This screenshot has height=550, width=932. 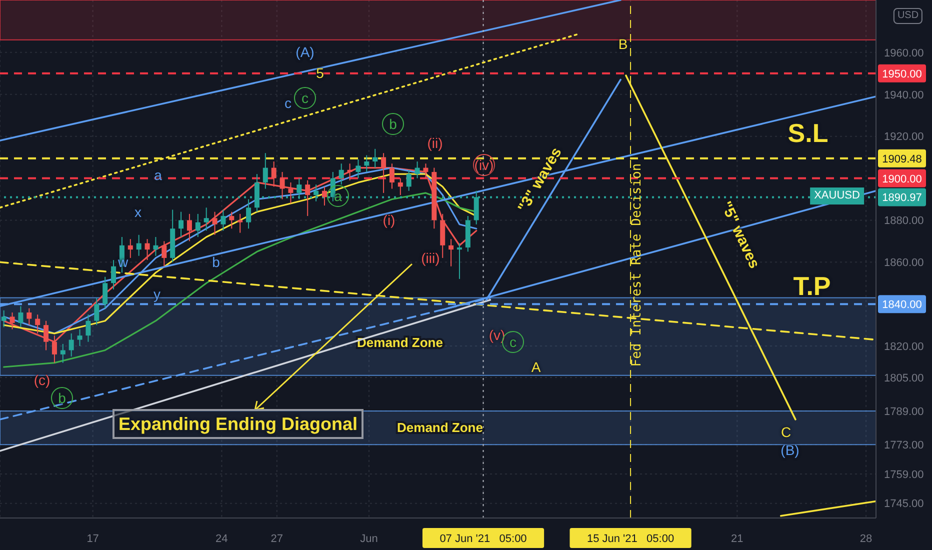 What do you see at coordinates (902, 198) in the screenshot?
I see `ref-line-label: 1890.97` at bounding box center [902, 198].